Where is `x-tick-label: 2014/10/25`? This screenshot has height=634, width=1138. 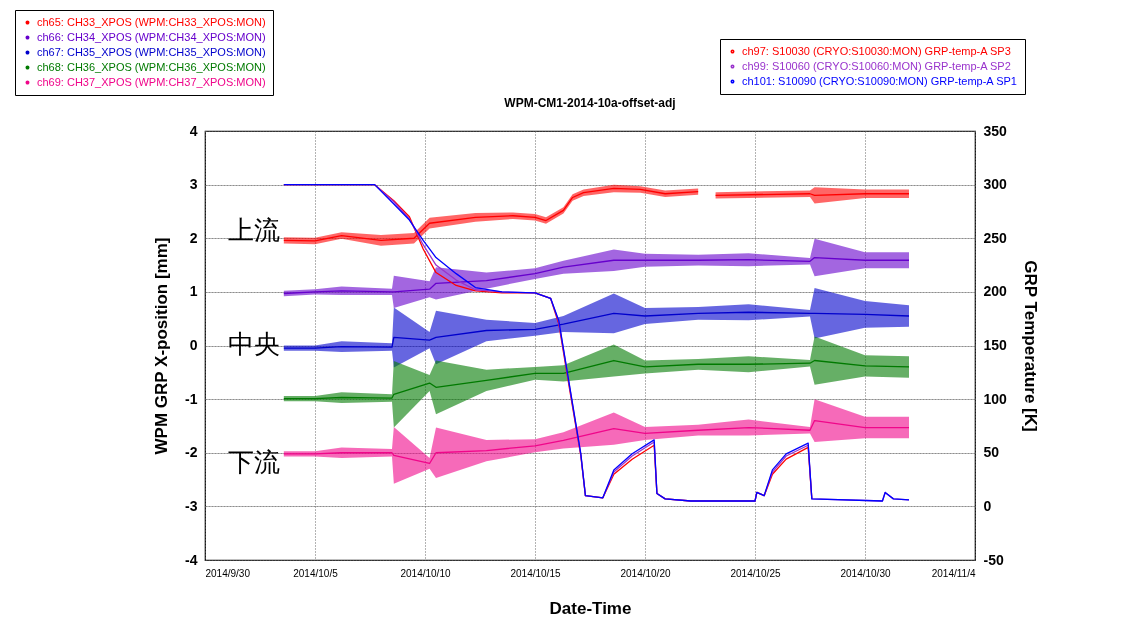
x-tick-label: 2014/10/25 is located at coordinates (755, 573).